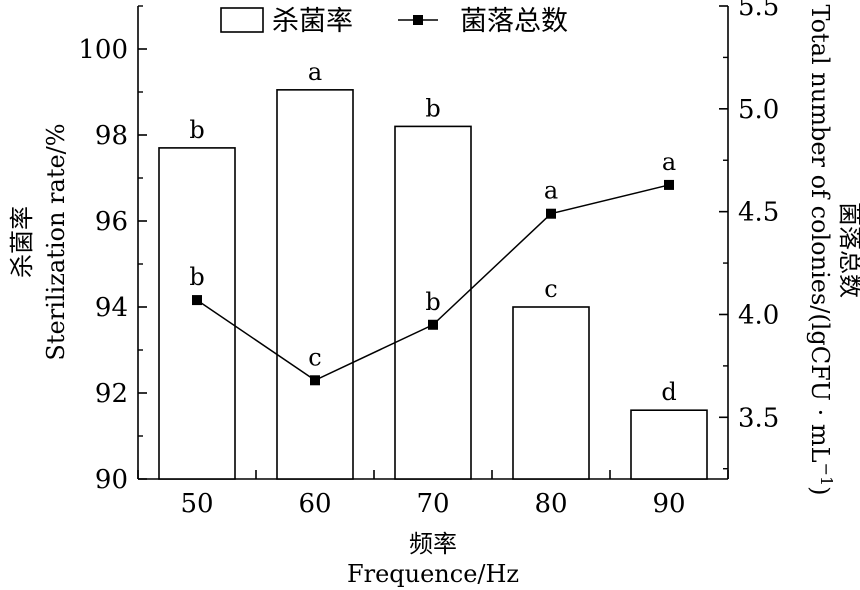 This screenshot has height=590, width=860. Describe the element at coordinates (550, 504) in the screenshot. I see `x-axis-tick-label: 80` at that location.